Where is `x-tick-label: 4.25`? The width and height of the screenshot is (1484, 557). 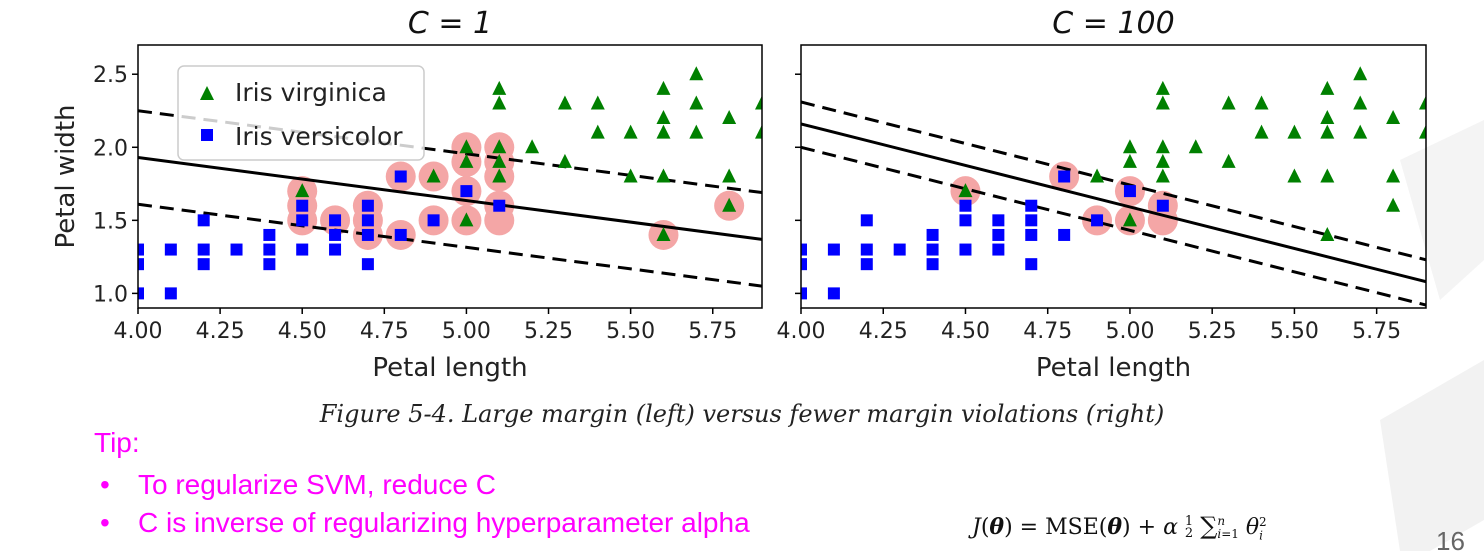 x-tick-label: 4.25 is located at coordinates (220, 331).